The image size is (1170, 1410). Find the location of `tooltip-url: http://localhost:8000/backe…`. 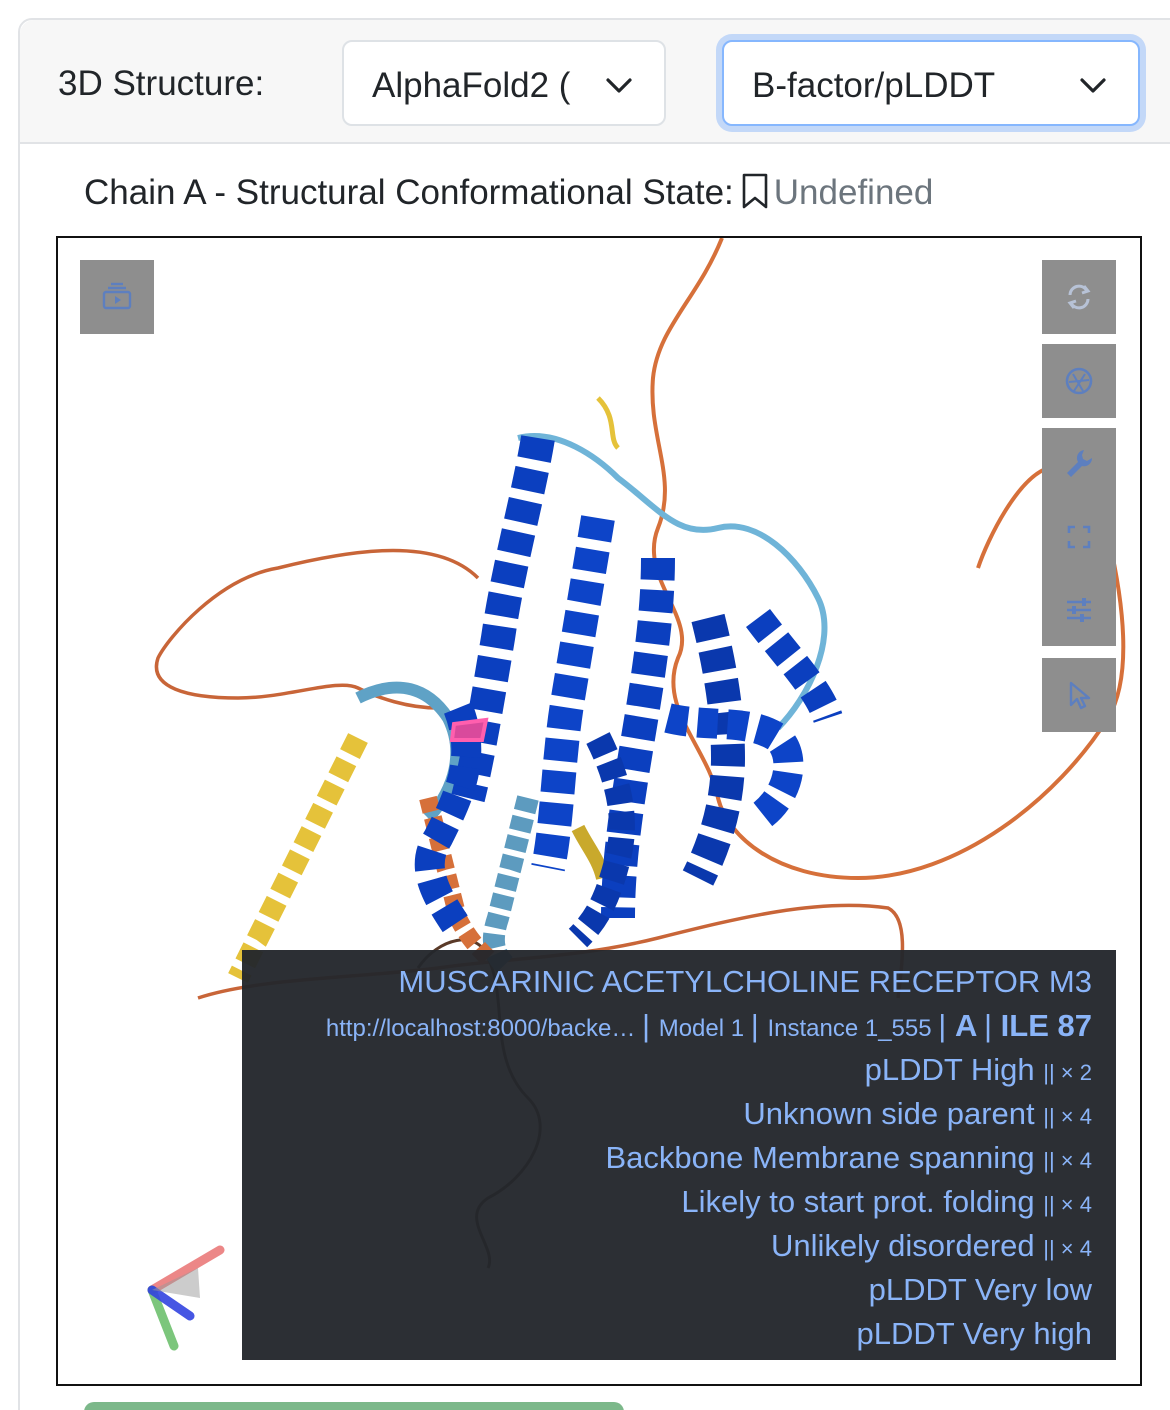

tooltip-url: http://localhost:8000/backe… is located at coordinates (480, 1028).